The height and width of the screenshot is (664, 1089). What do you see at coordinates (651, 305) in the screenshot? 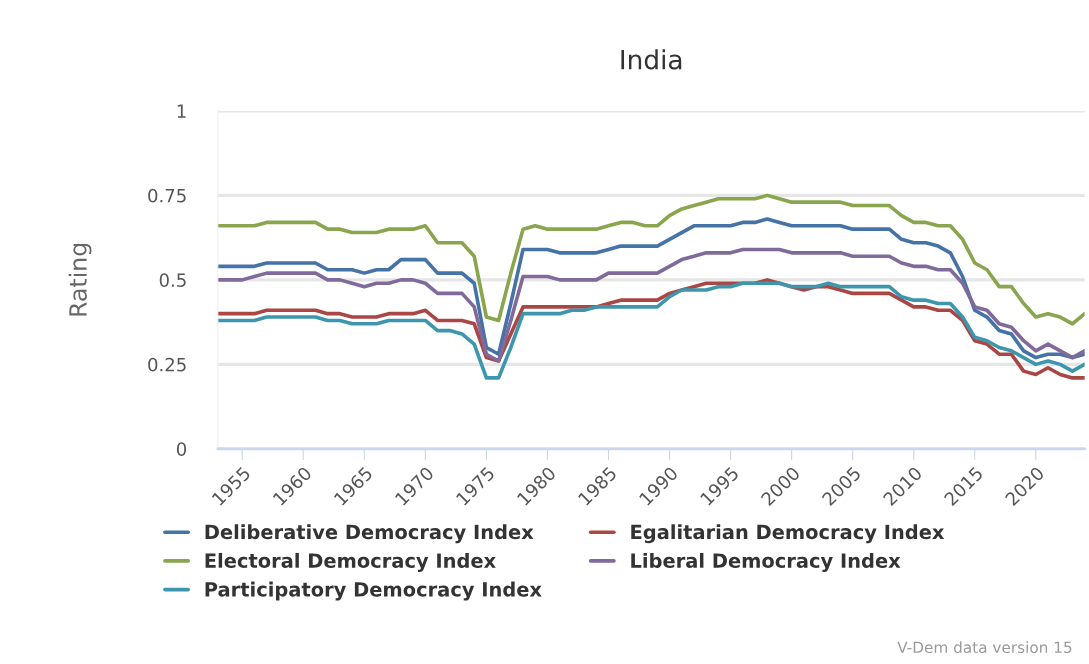
I see `line-series` at bounding box center [651, 305].